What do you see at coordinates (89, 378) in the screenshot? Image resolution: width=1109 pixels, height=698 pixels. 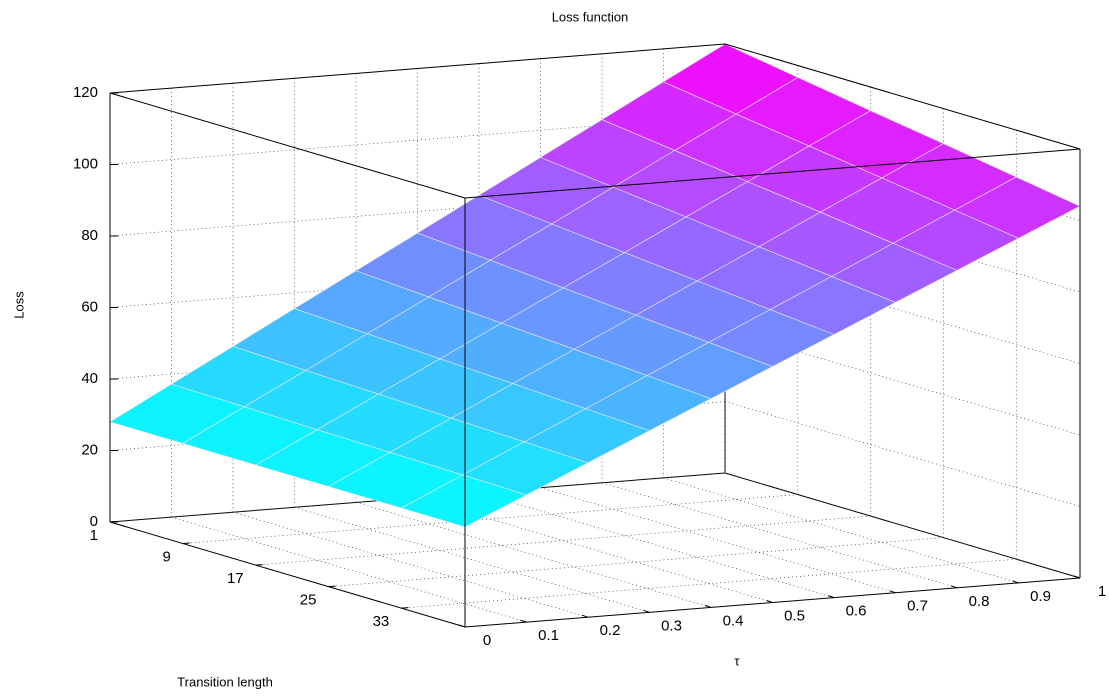 I see `z-tick-label: 40` at bounding box center [89, 378].